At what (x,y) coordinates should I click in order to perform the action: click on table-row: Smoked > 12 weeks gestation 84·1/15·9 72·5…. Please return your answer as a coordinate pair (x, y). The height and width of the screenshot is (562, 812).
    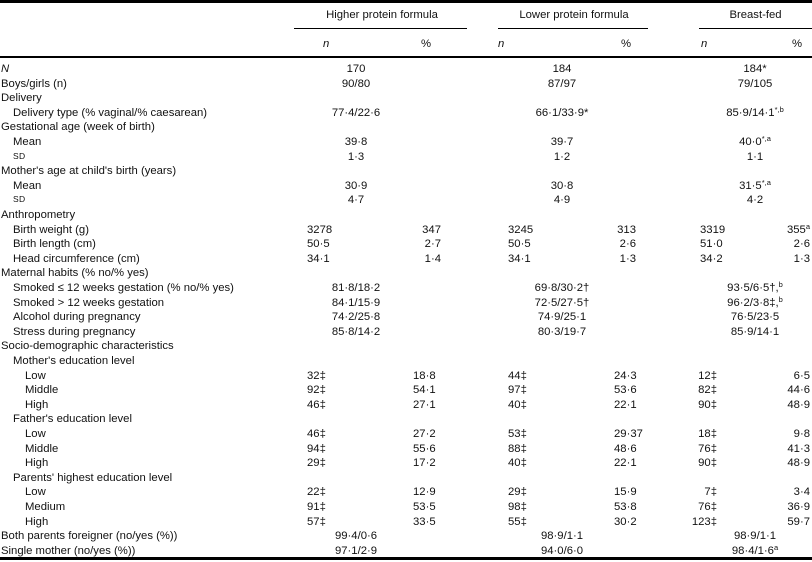
    Looking at the image, I should click on (406, 303).